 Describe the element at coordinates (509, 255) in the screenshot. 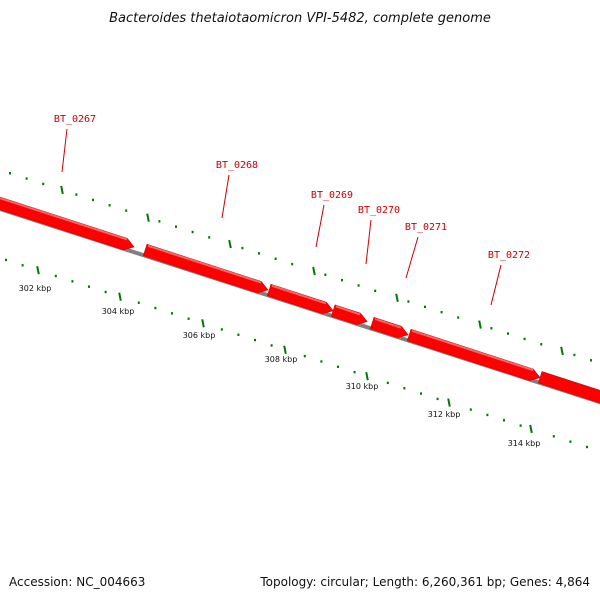

I see `gene-label: BT_0272` at that location.